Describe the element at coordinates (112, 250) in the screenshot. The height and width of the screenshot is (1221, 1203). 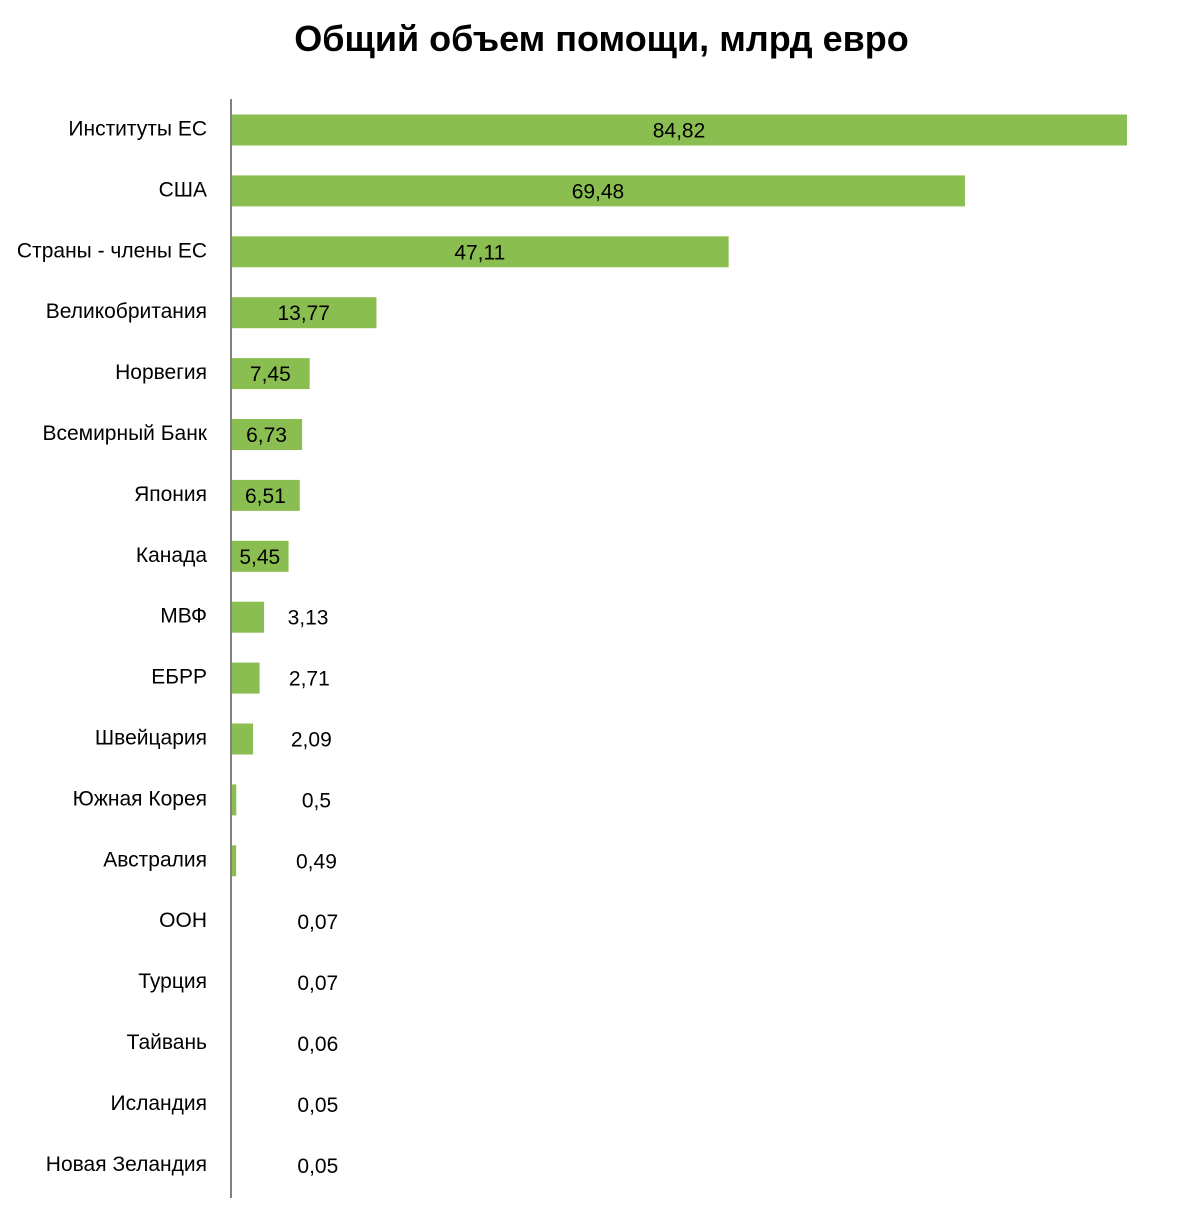
I see `category-label: Страны - члены ЕС` at that location.